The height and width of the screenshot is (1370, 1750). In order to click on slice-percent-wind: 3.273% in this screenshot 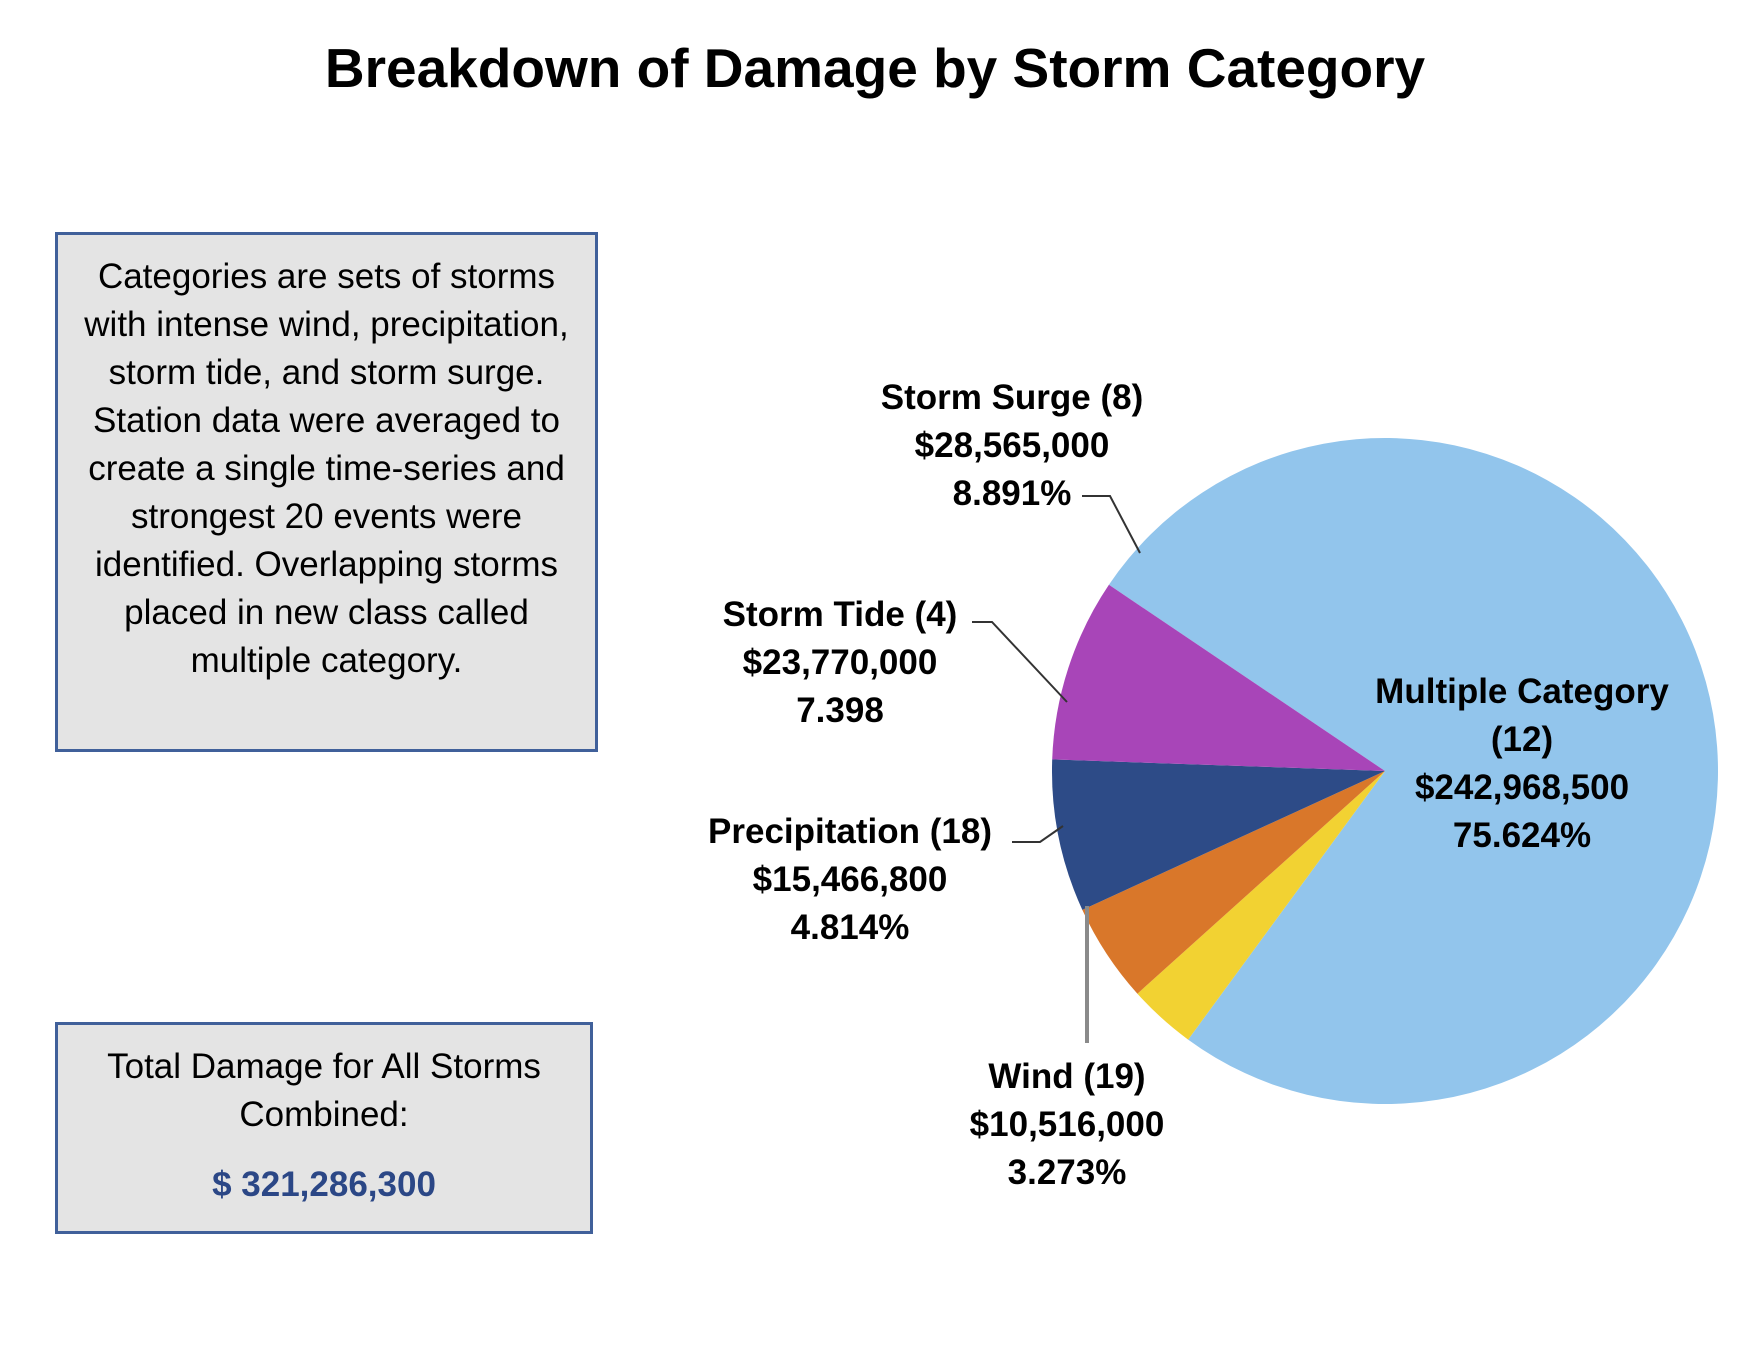, I will do `click(1067, 1172)`.